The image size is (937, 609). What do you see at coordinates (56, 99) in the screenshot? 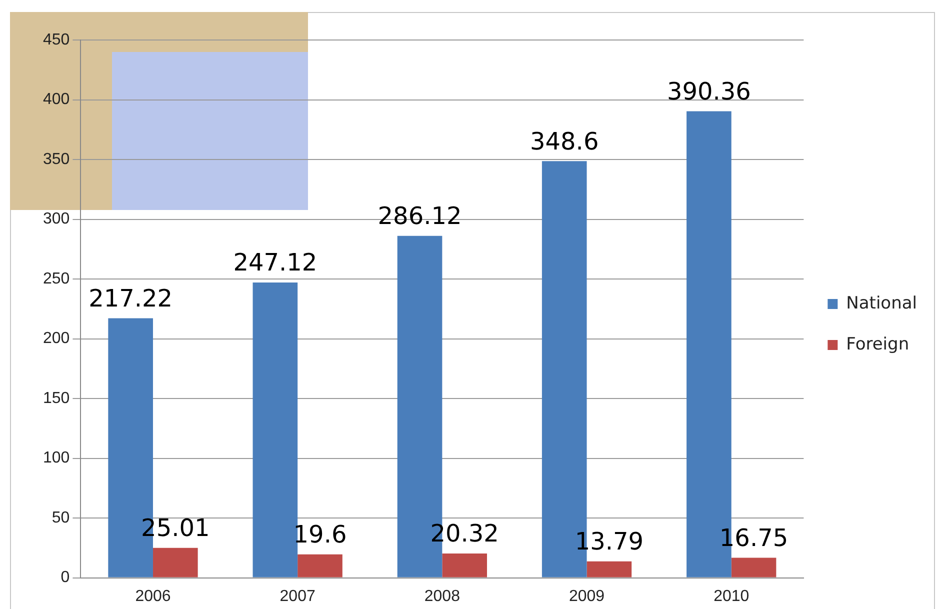
I see `y-tick-label: 400` at bounding box center [56, 99].